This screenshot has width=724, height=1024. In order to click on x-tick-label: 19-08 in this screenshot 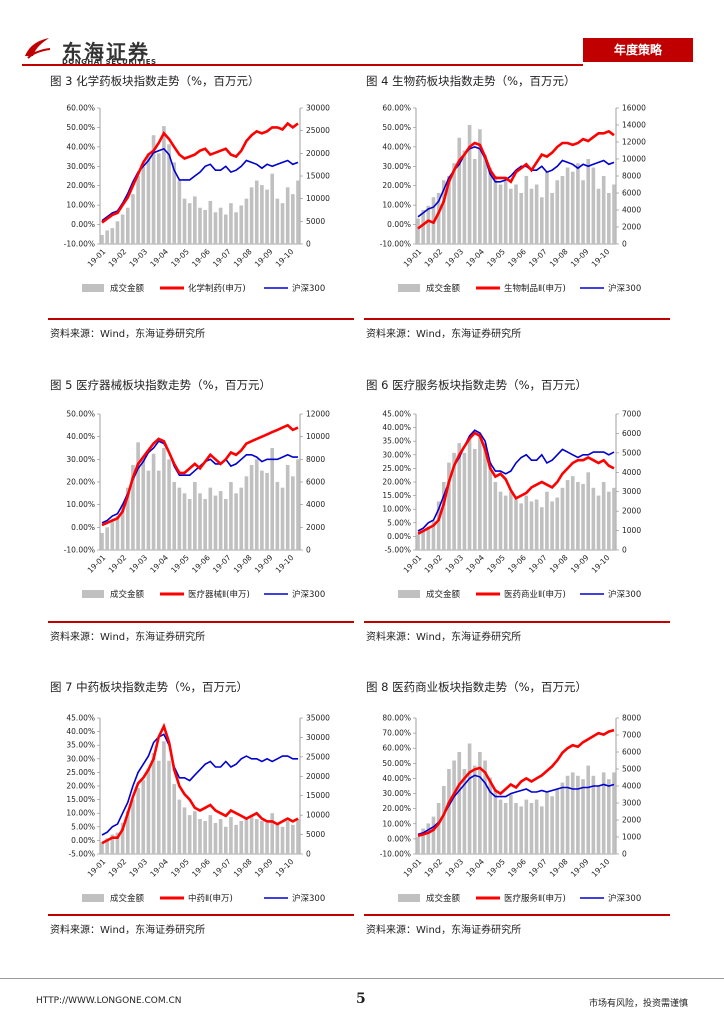, I will do `click(243, 564)`.